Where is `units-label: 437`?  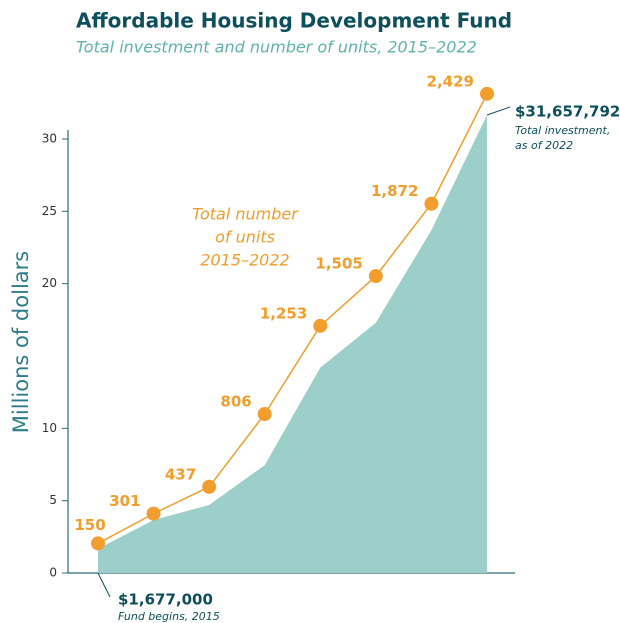
units-label: 437 is located at coordinates (180, 474).